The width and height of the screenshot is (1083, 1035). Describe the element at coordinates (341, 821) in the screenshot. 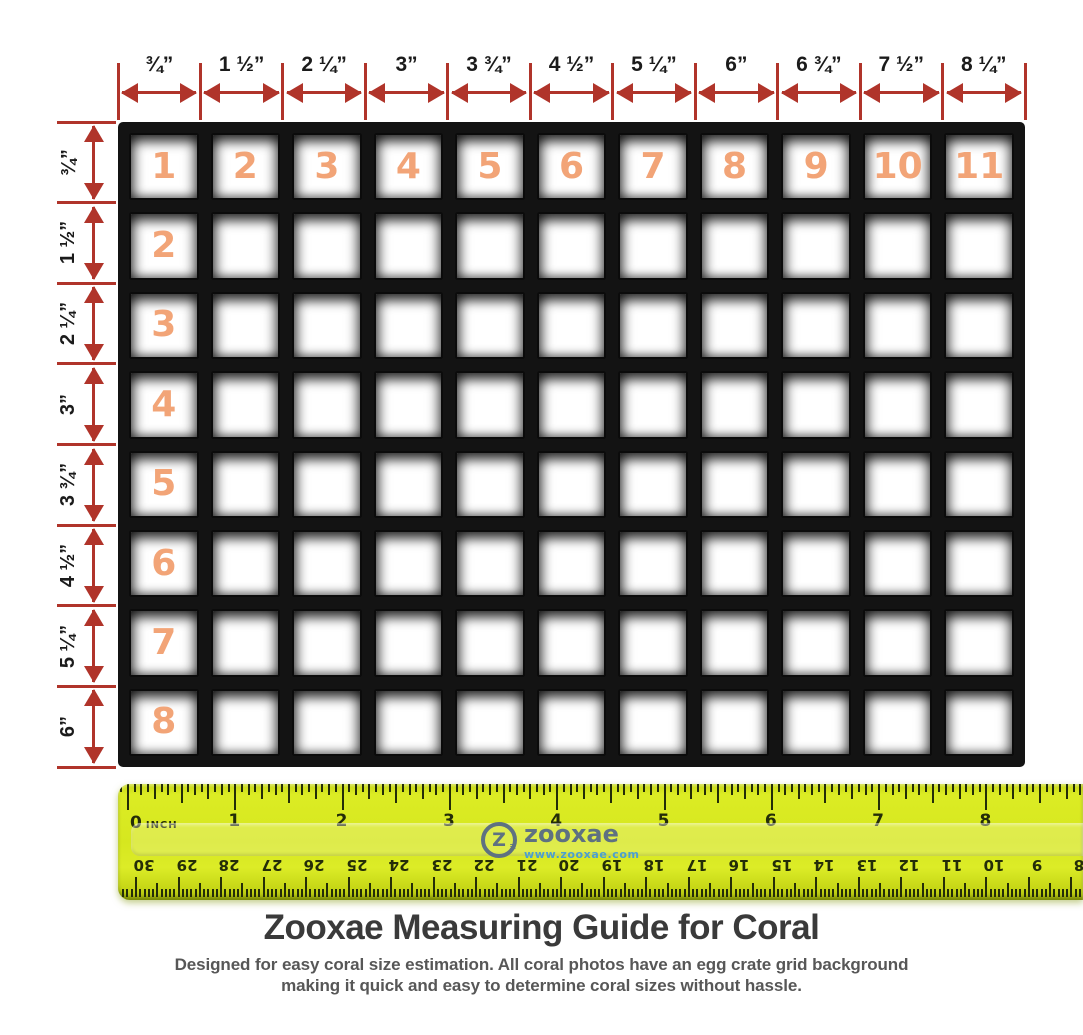

I see `inch-number: 2` at that location.